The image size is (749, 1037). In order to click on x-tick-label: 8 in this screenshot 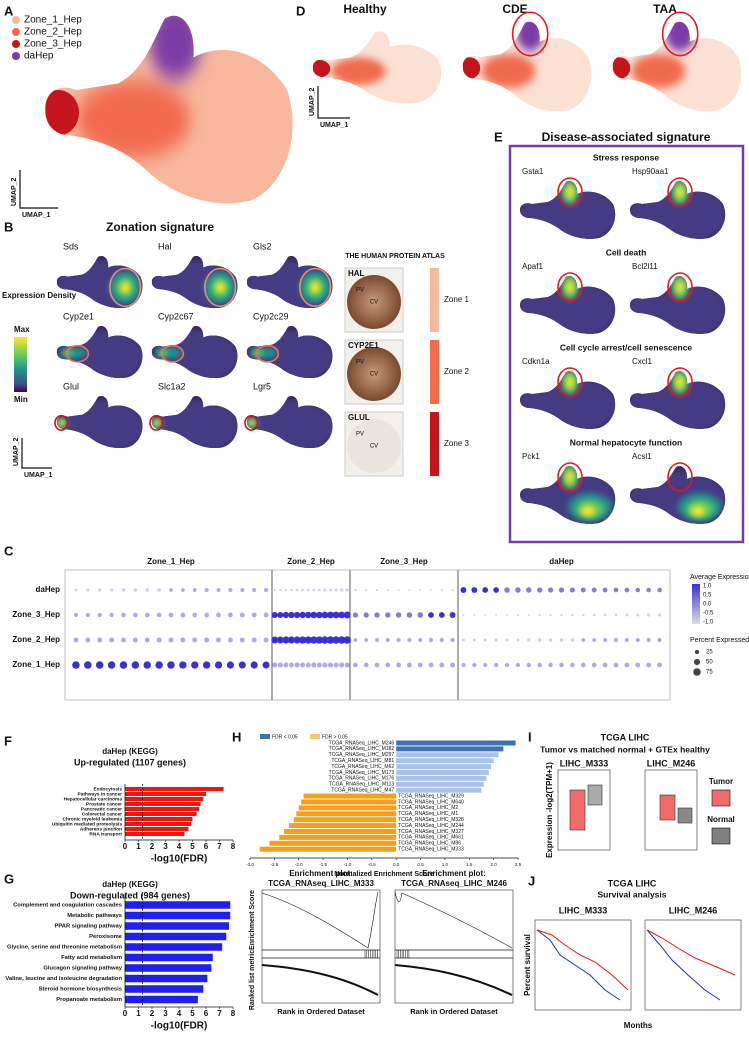, I will do `click(233, 846)`.